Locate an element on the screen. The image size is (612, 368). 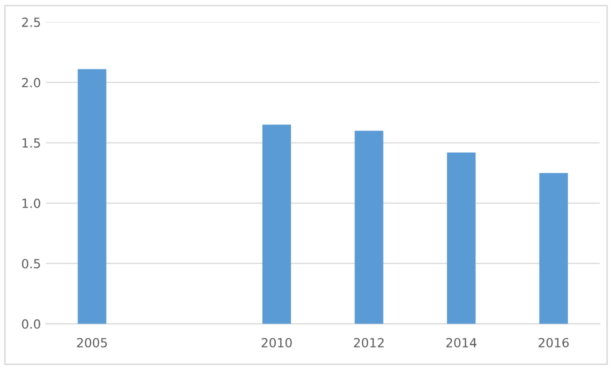
x-tick-label: 2005 is located at coordinates (92, 343).